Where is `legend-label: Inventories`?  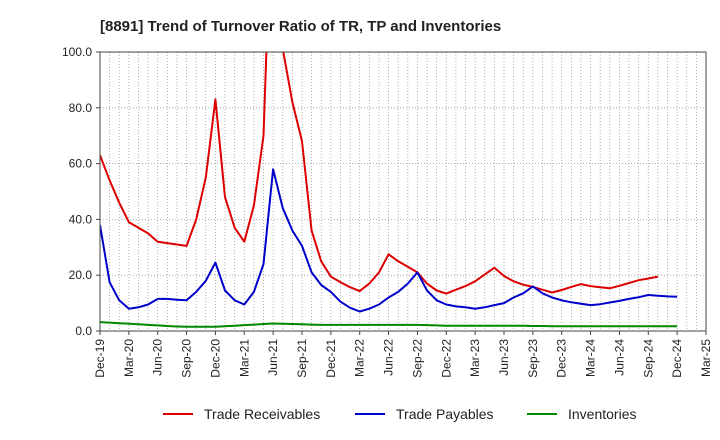
legend-label: Inventories is located at coordinates (602, 414).